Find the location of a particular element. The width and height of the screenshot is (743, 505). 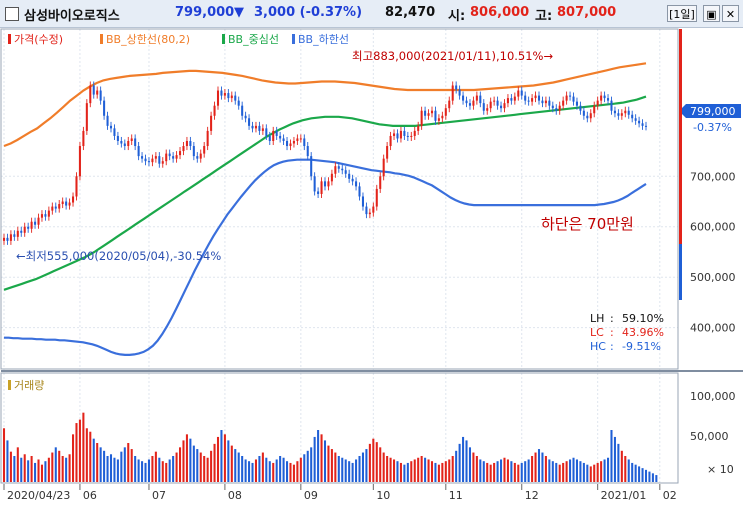

volume-tick-label: × 10 is located at coordinates (720, 469).